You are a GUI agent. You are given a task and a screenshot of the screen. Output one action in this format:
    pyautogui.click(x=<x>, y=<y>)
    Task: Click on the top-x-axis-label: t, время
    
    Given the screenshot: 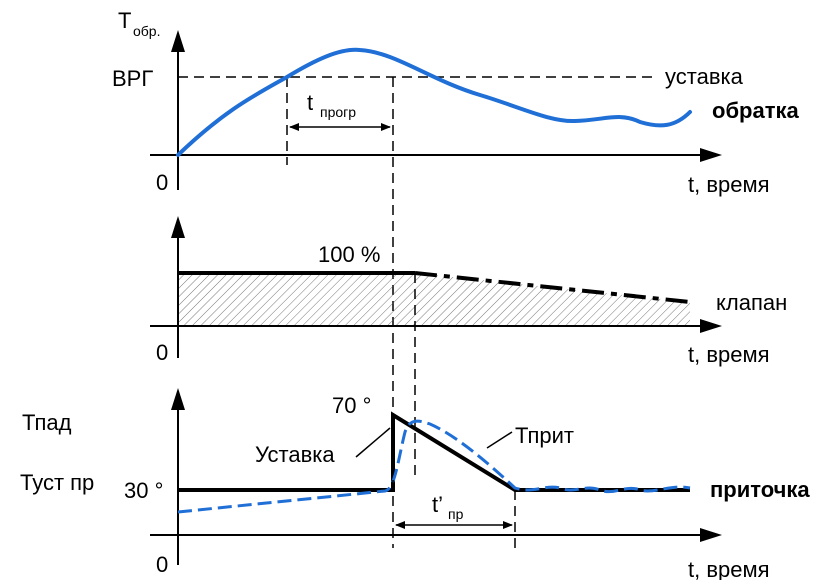 What is the action you would take?
    pyautogui.click(x=729, y=184)
    